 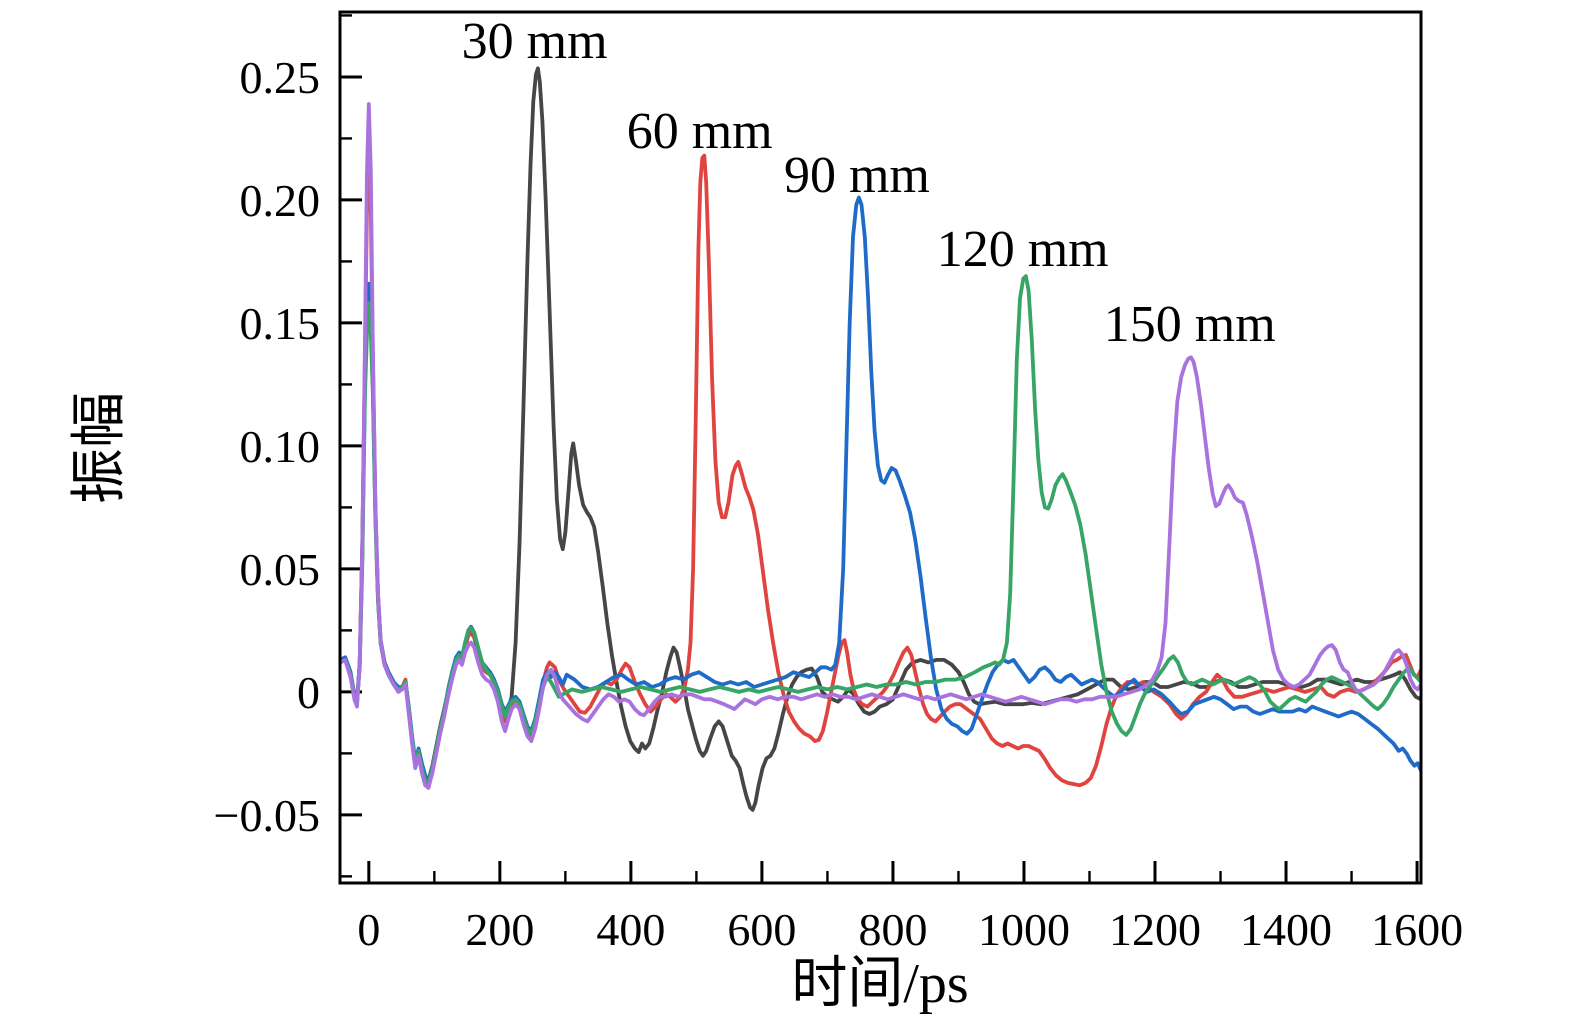 I want to click on annotation-30mm: 30 mm, so click(x=535, y=41).